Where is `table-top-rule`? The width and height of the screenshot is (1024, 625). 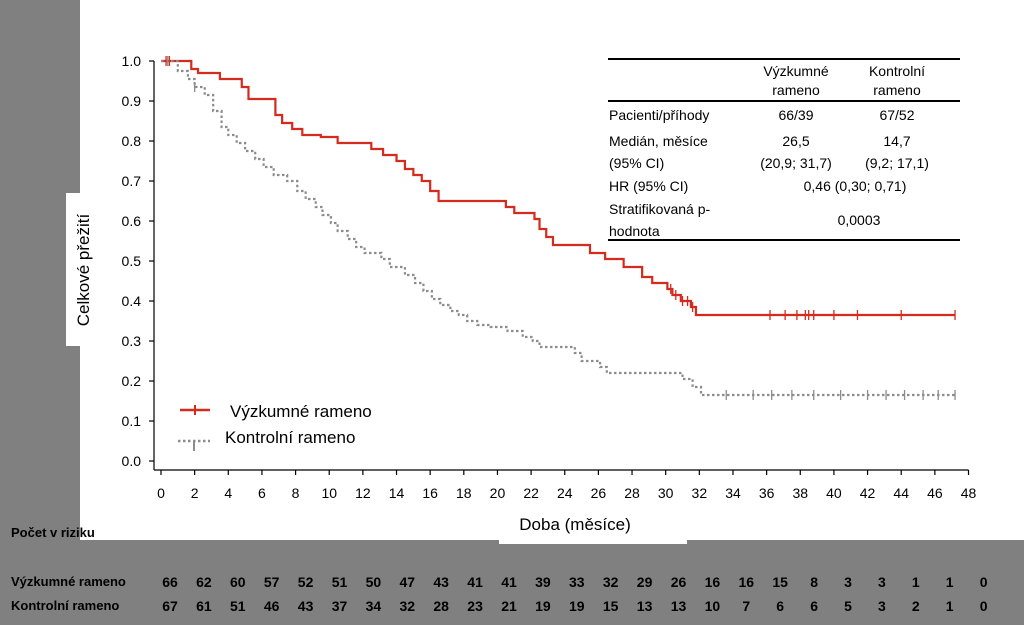 table-top-rule is located at coordinates (784, 59).